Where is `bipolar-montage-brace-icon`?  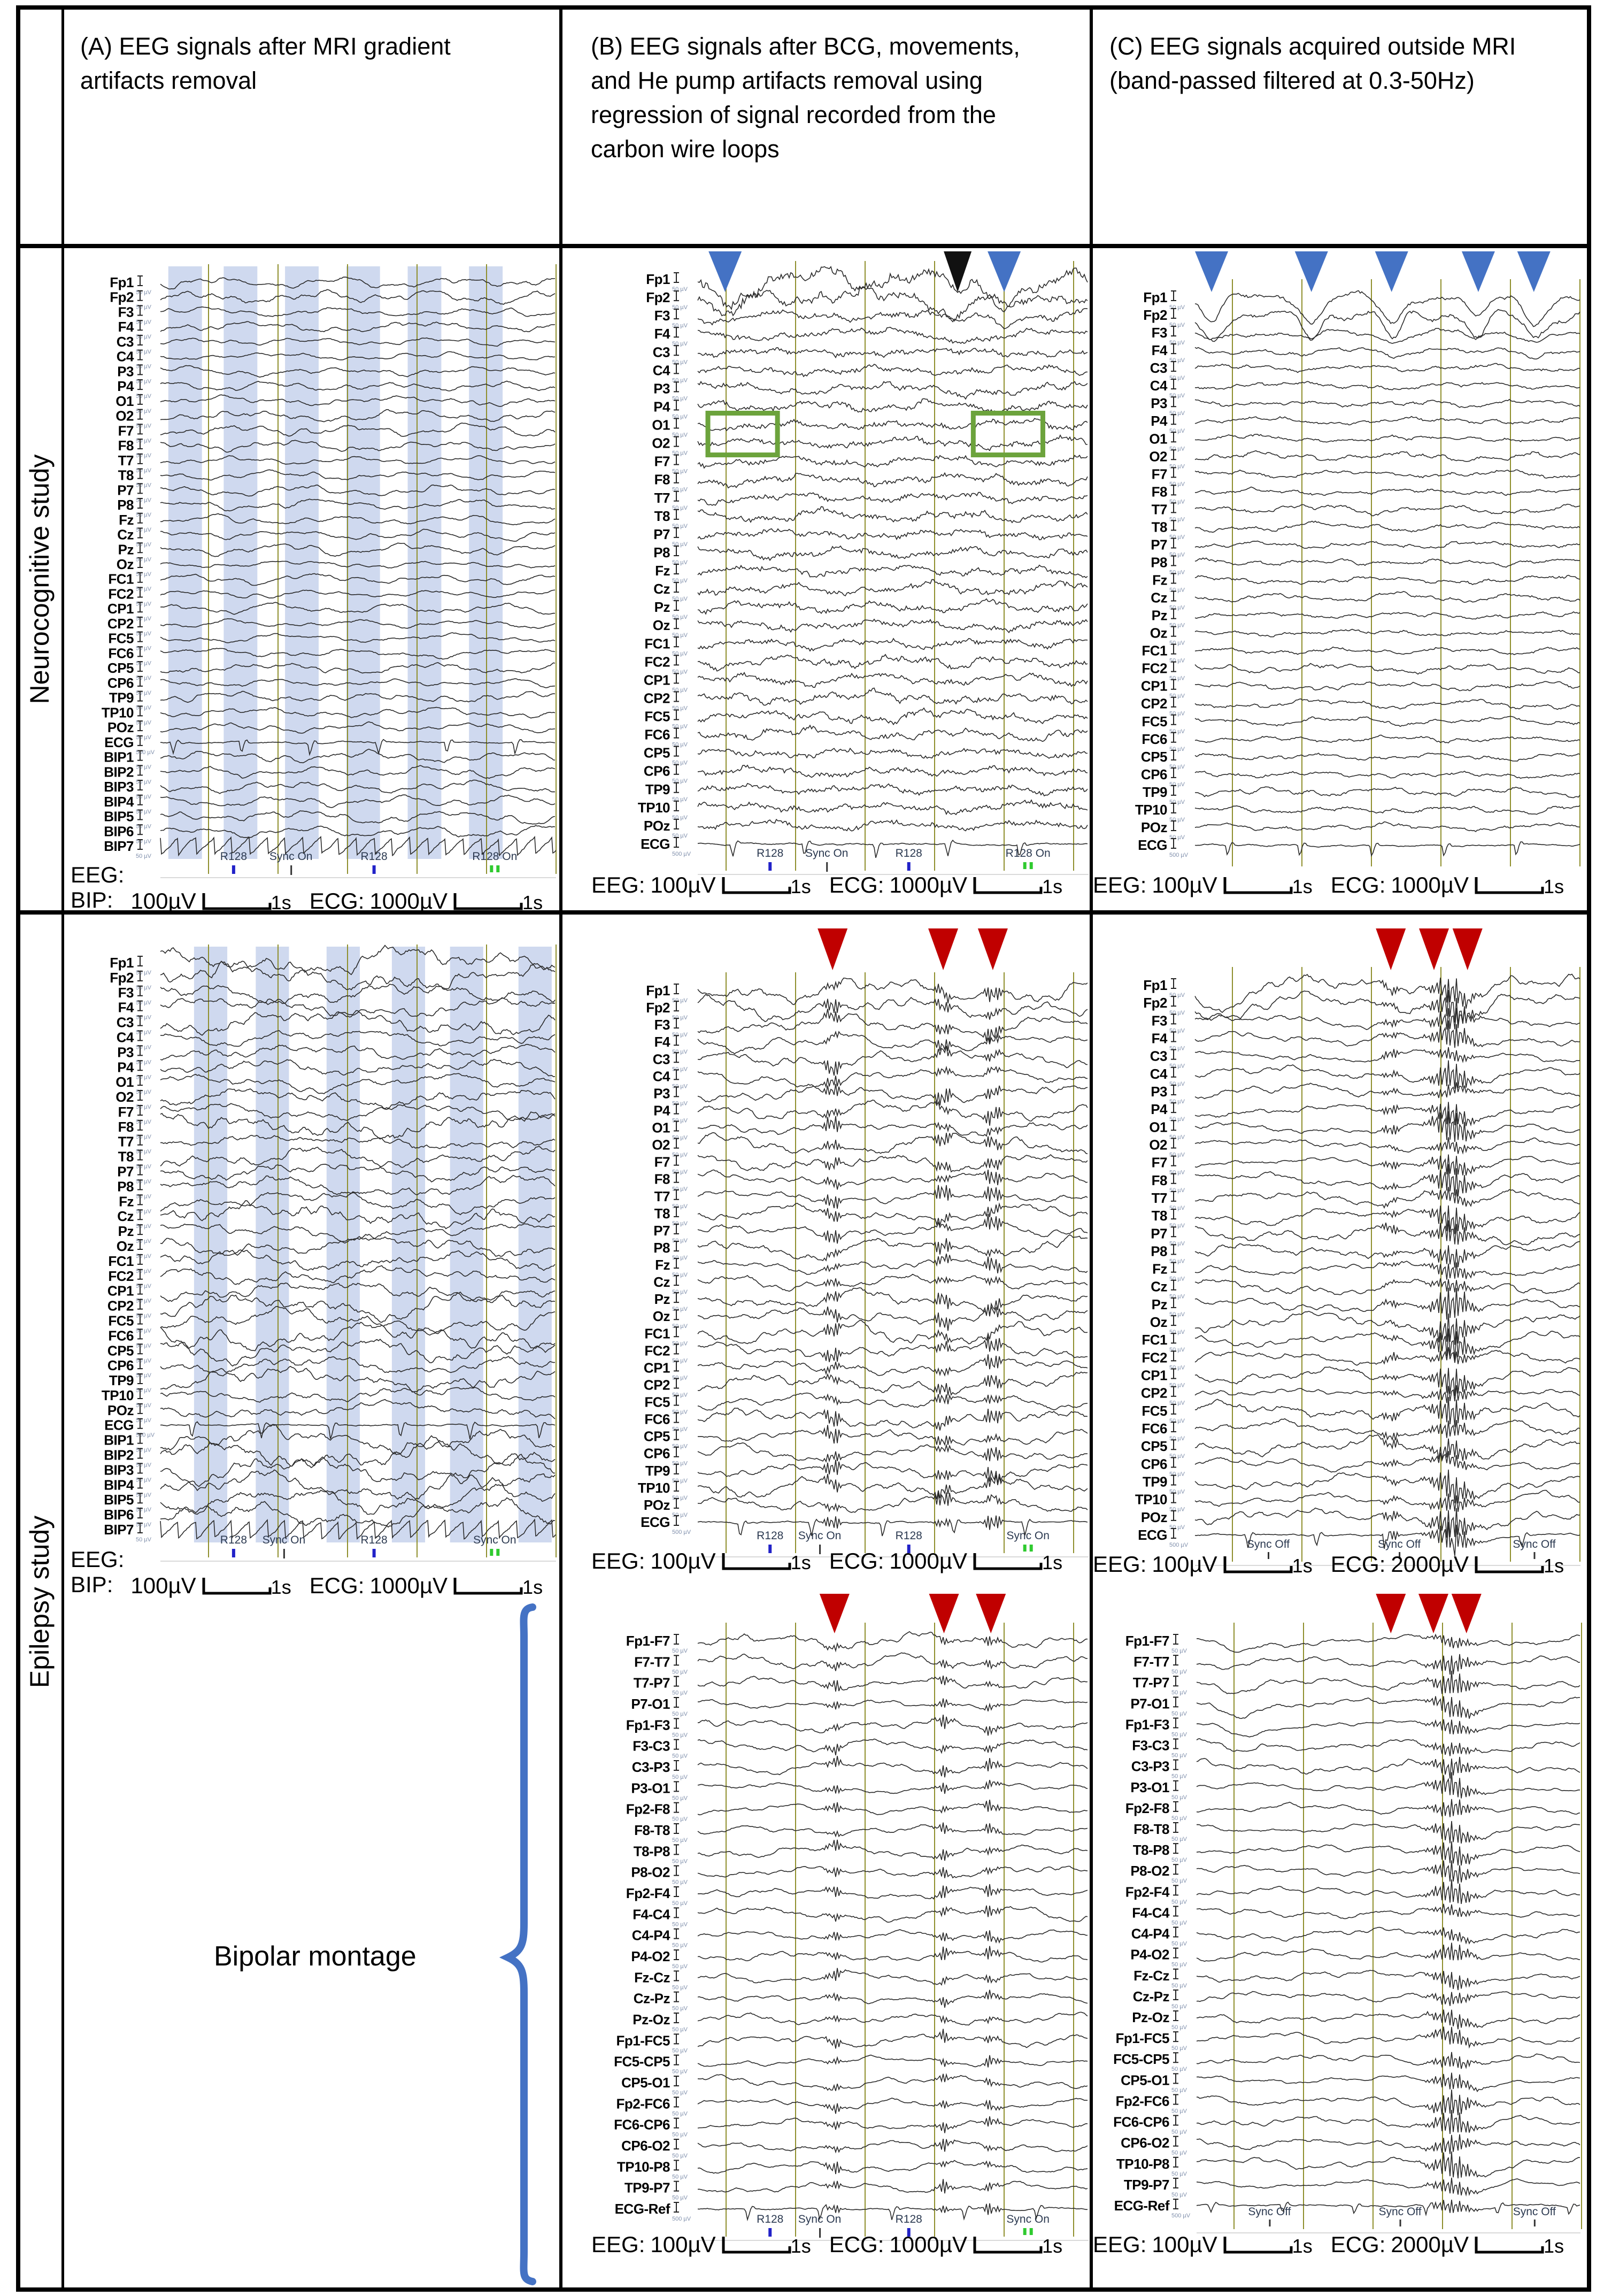
bipolar-montage-brace-icon is located at coordinates (517, 1944).